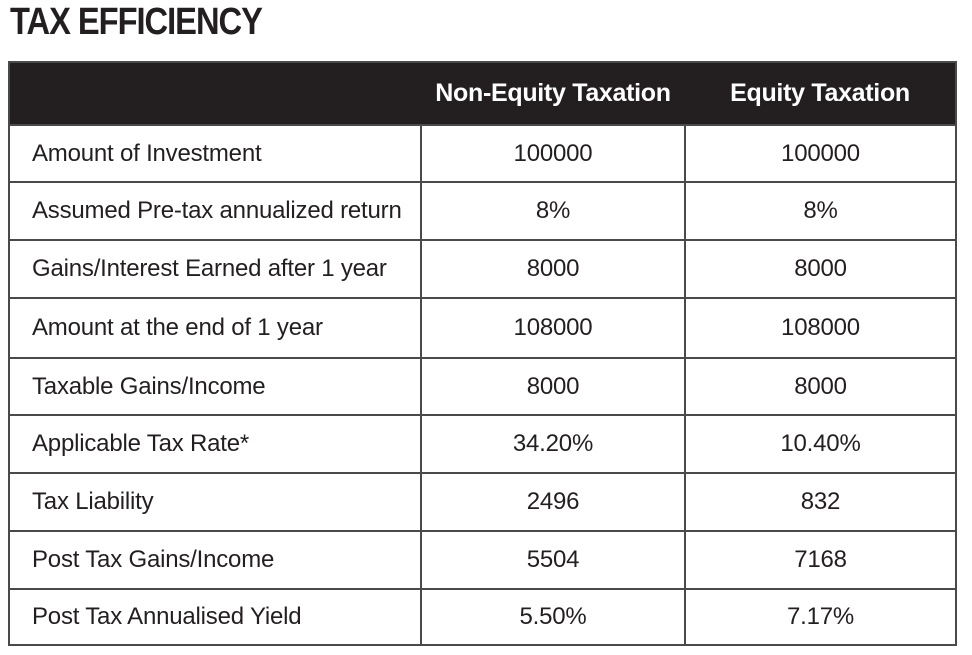 The width and height of the screenshot is (972, 655). Describe the element at coordinates (215, 269) in the screenshot. I see `row-label: Gains/Interest Earned after 1 year` at that location.